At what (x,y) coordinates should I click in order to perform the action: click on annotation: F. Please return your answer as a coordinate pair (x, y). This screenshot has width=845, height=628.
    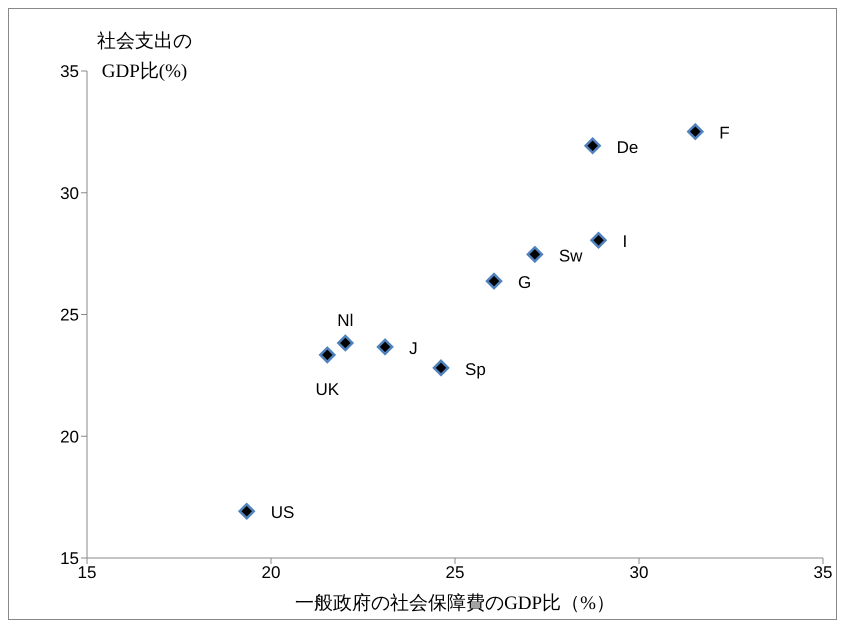
    Looking at the image, I should click on (724, 133).